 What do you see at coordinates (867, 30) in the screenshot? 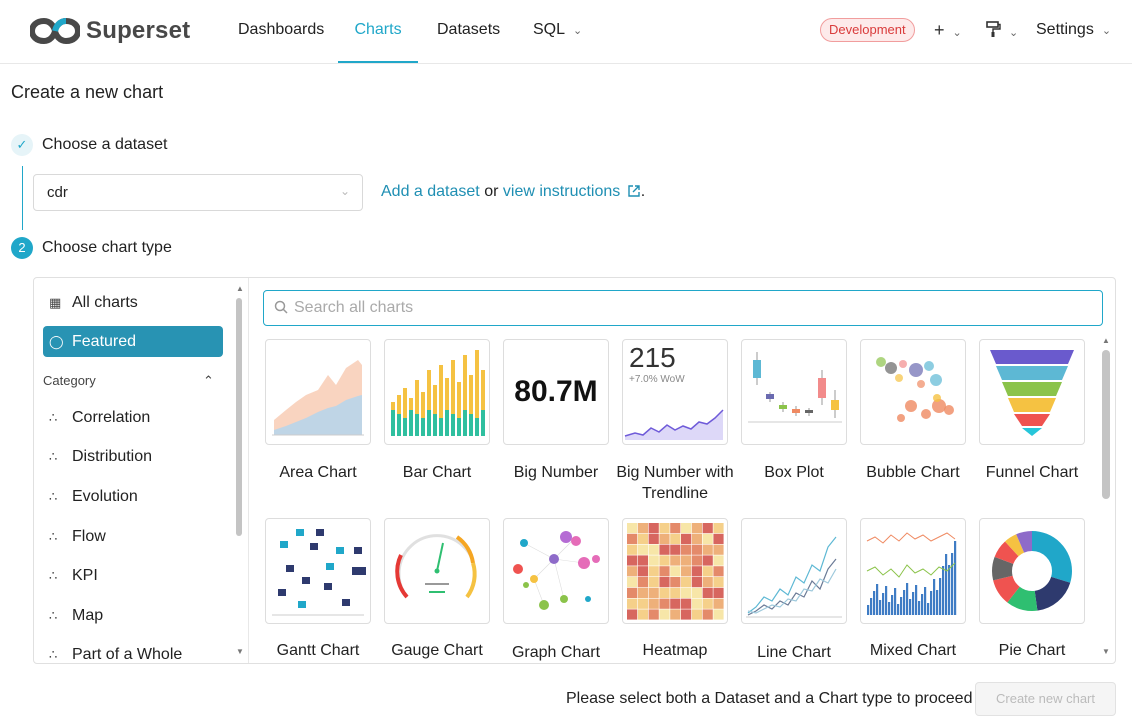
I see `environment-badge: Development` at bounding box center [867, 30].